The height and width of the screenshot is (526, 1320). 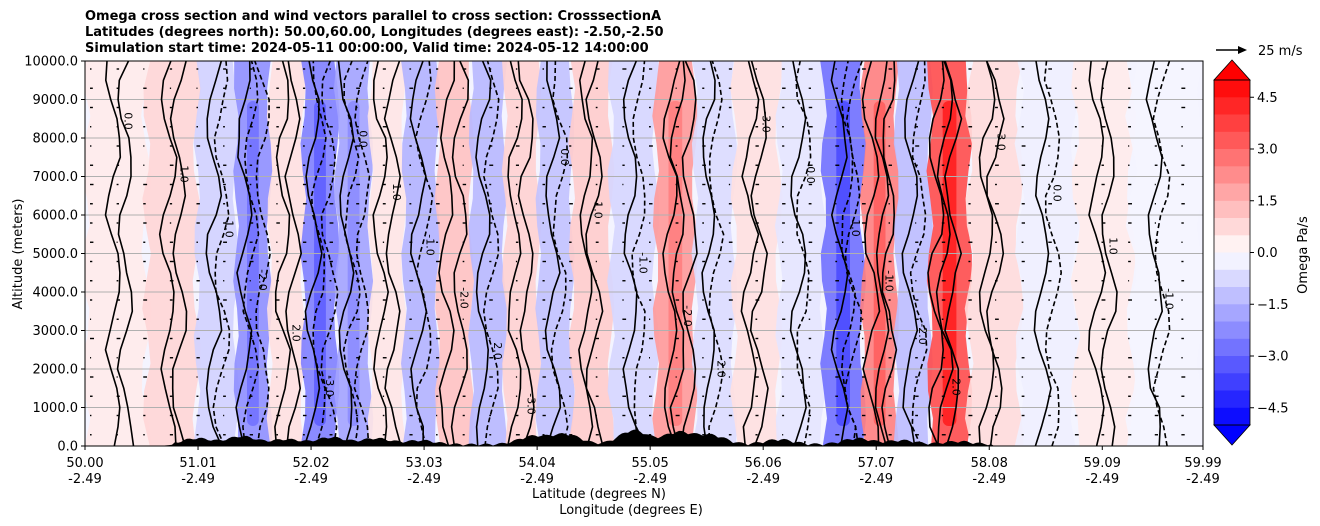 I want to click on omega-core, so click(x=253, y=263).